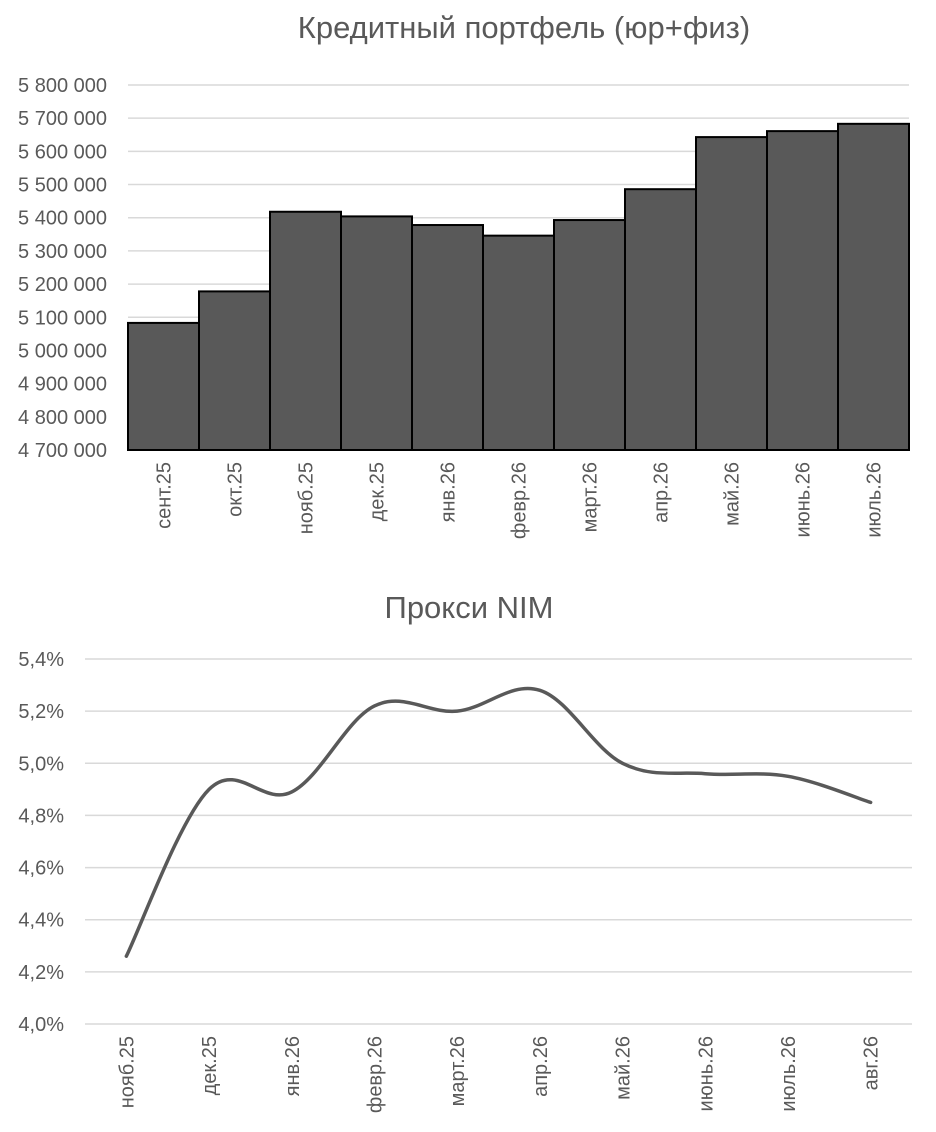 Image resolution: width=936 pixels, height=1132 pixels. I want to click on line-chart-title: Прокси NIM, so click(469, 607).